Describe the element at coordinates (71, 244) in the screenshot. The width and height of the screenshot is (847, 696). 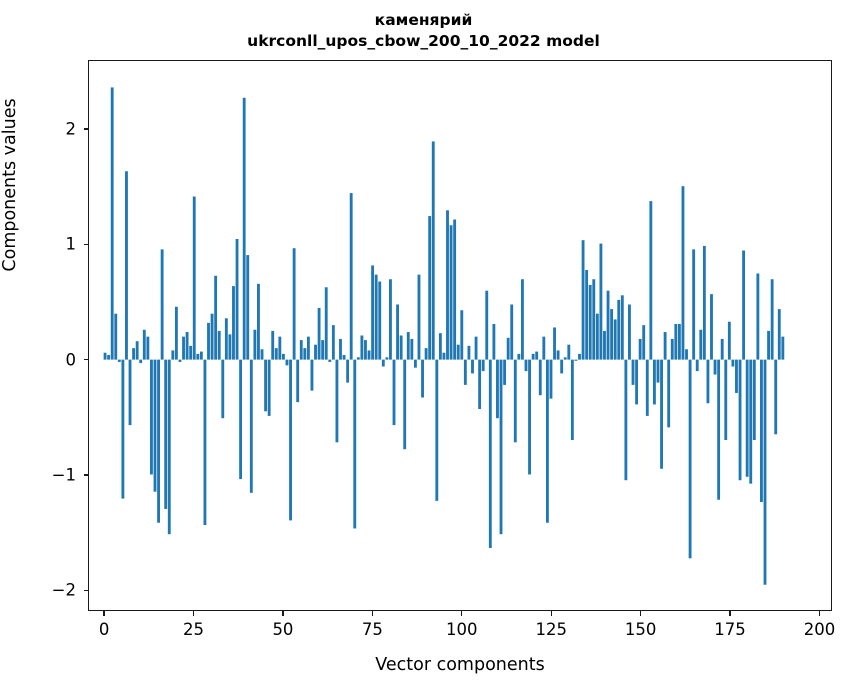
I see `y-tick-label: 1` at that location.